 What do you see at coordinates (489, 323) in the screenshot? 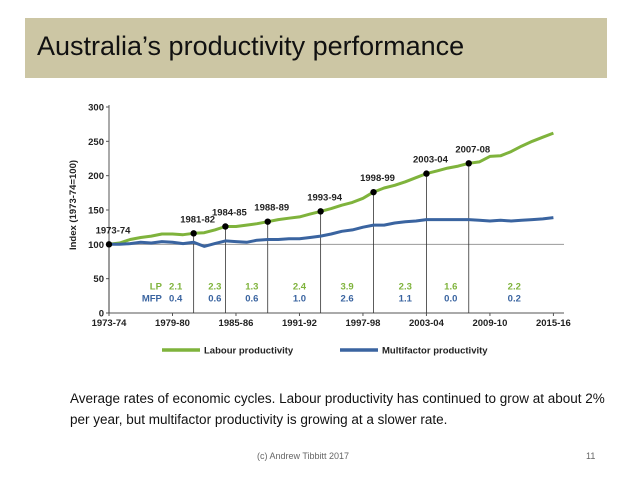
I see `x-tick-label: 2009-10` at bounding box center [489, 323].